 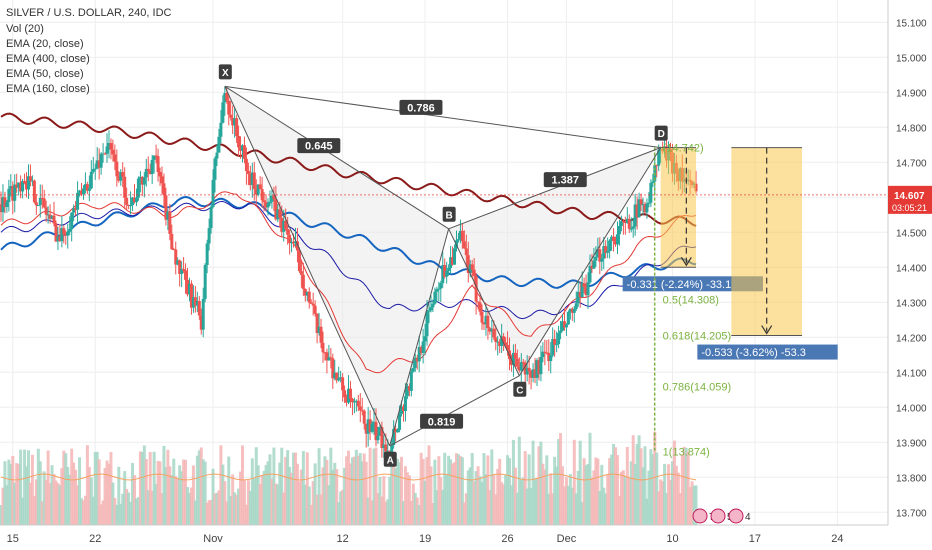 What do you see at coordinates (449, 214) in the screenshot?
I see `point-badge-bg` at bounding box center [449, 214].